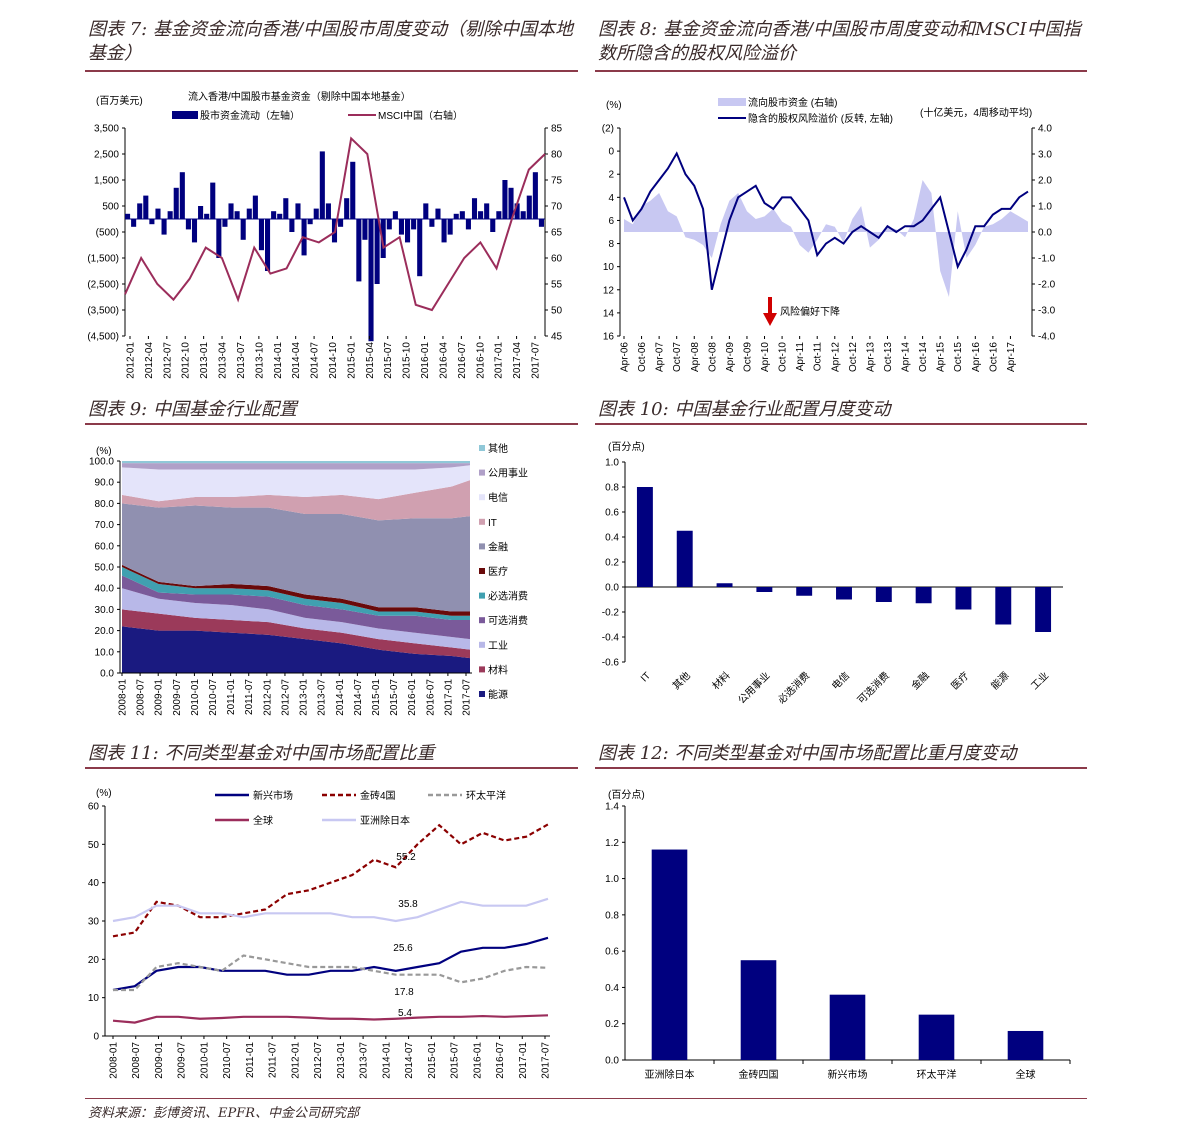 The width and height of the screenshot is (1191, 1140). Describe the element at coordinates (267, 697) in the screenshot. I see `fig9-x-label: 2012-01` at that location.